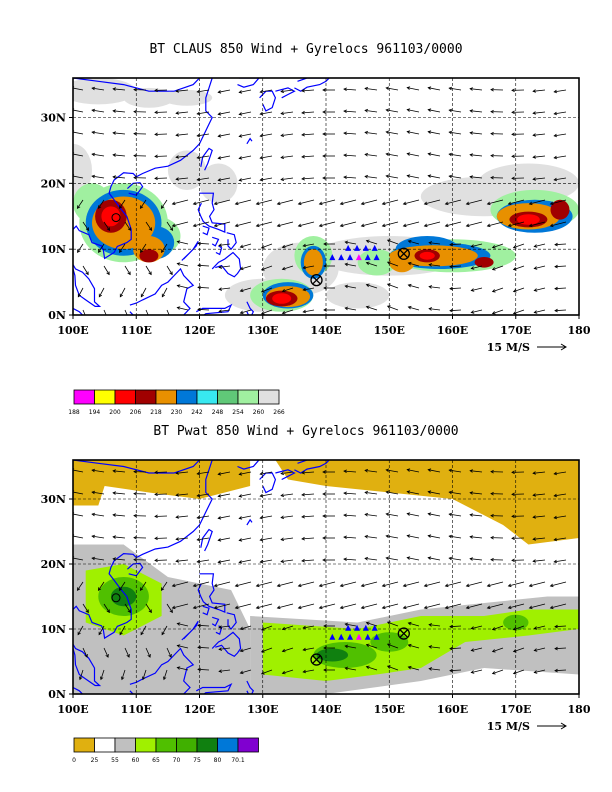 The height and width of the screenshot is (792, 612). Describe the element at coordinates (262, 709) in the screenshot. I see `lon-label: 130E` at that location.